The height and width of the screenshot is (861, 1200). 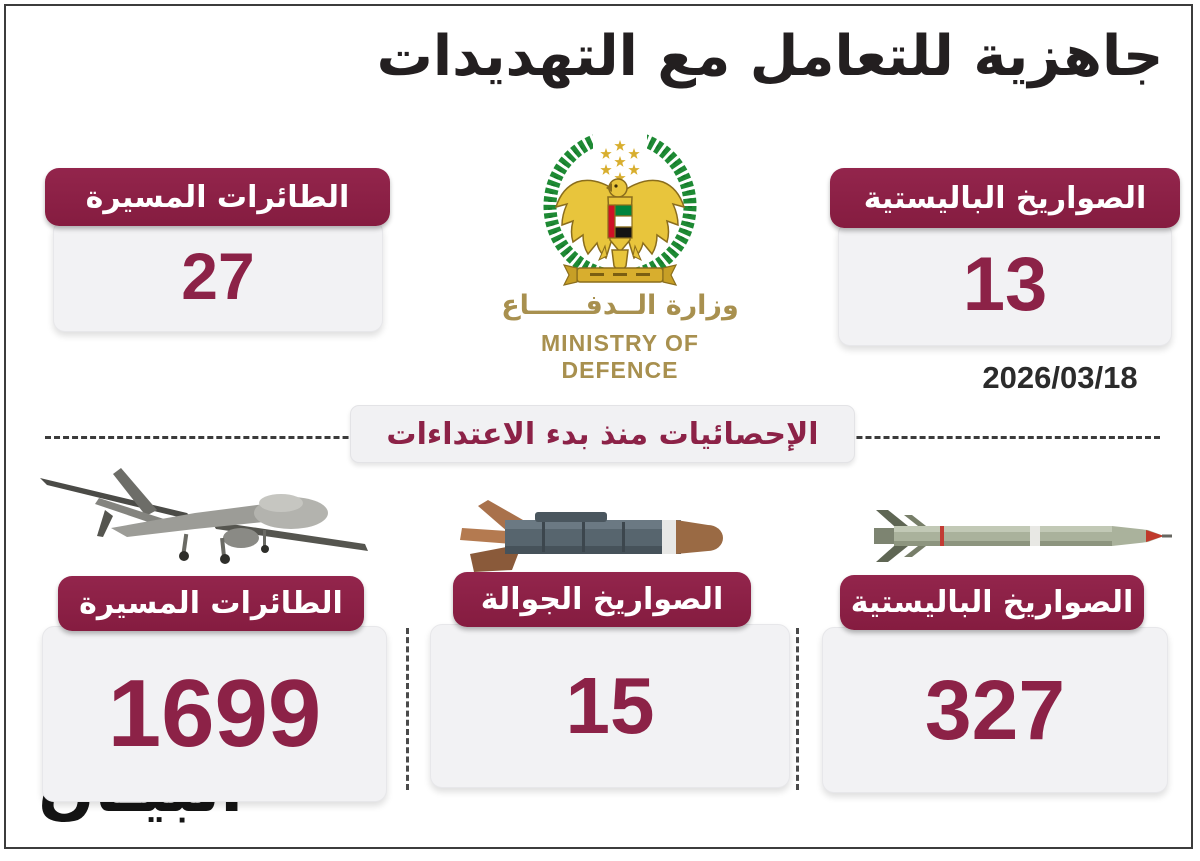 What do you see at coordinates (407, 709) in the screenshot?
I see `vertical-dashed-divider-left` at bounding box center [407, 709].